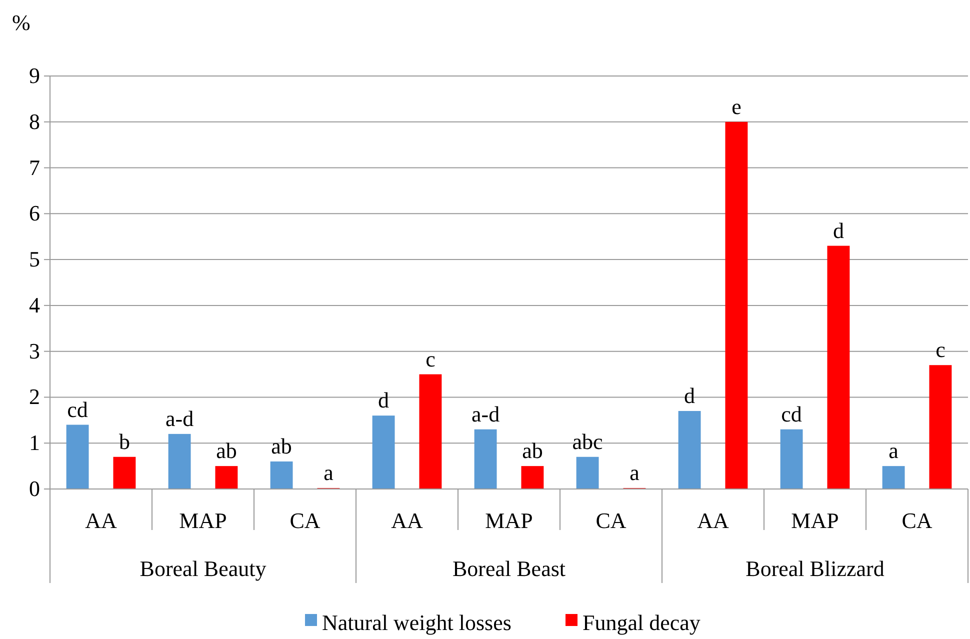 This screenshot has height=639, width=970. Describe the element at coordinates (737, 106) in the screenshot. I see `data-label: e` at that location.